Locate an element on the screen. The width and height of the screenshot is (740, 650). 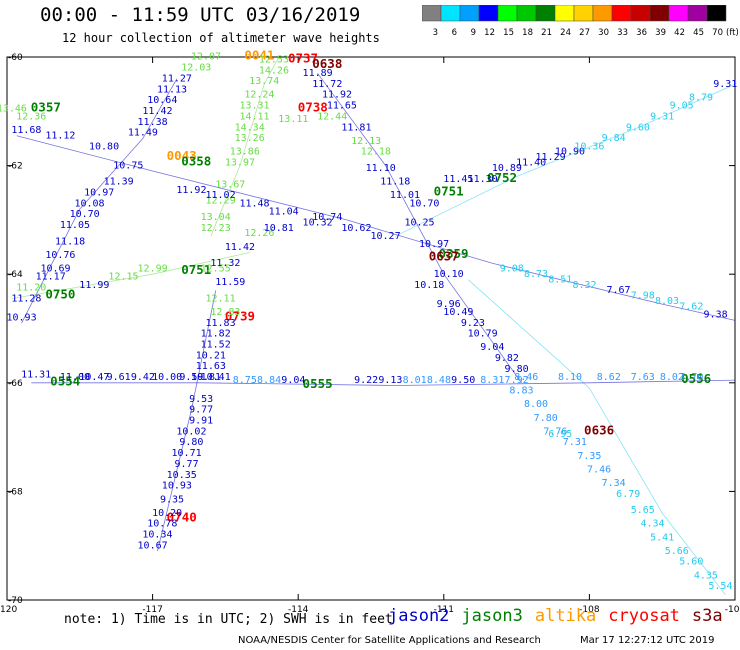
wave-height-value: 8.00 is located at coordinates (536, 404).